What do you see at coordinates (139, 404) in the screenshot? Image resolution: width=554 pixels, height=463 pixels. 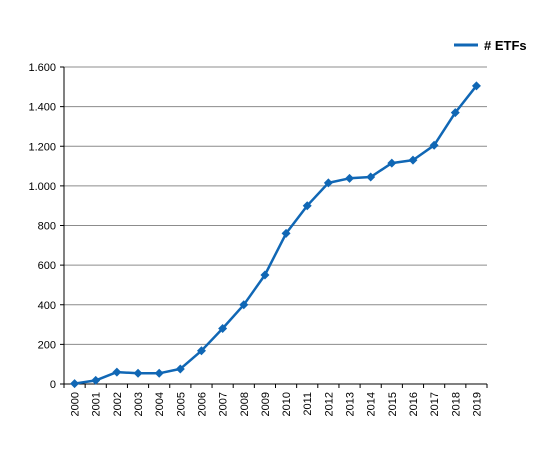 I see `x-tick-label: 2003` at bounding box center [139, 404].